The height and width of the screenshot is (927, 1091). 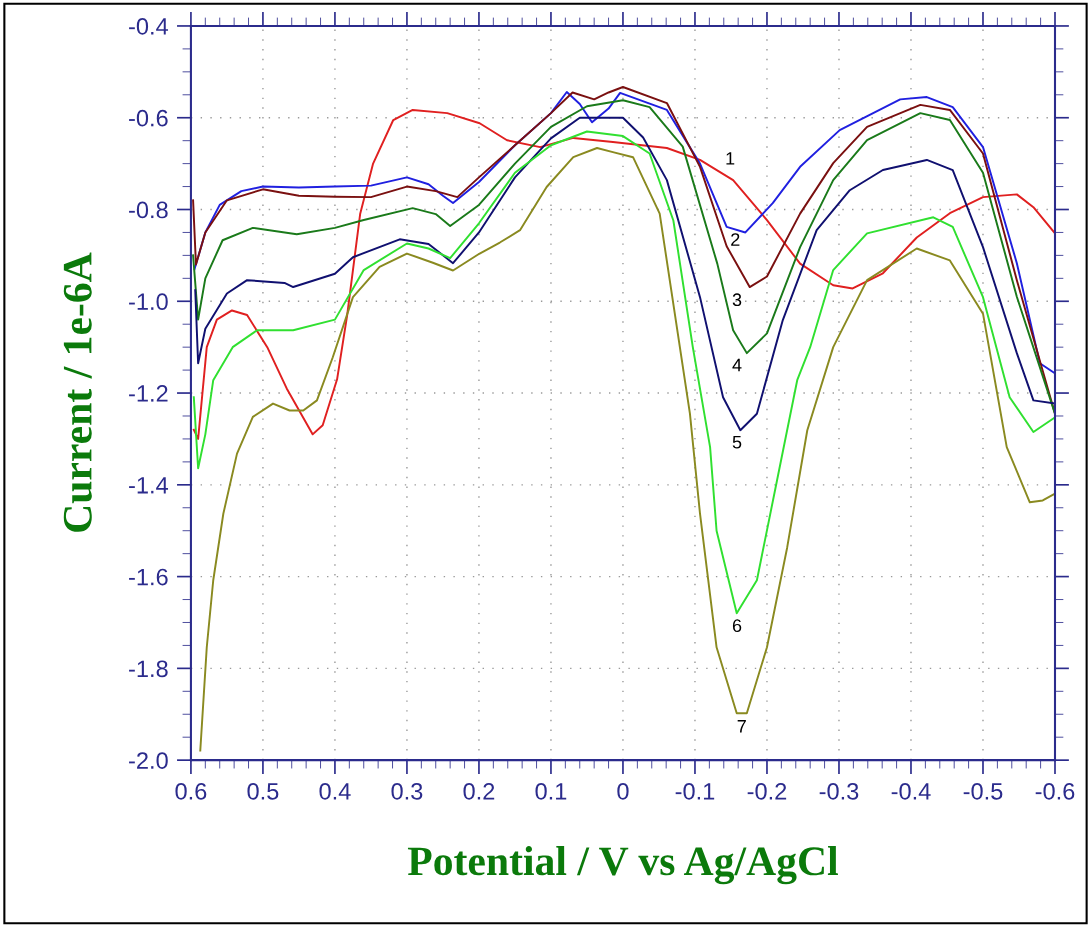 What do you see at coordinates (148, 302) in the screenshot?
I see `y-tick-label: -1.0` at bounding box center [148, 302].